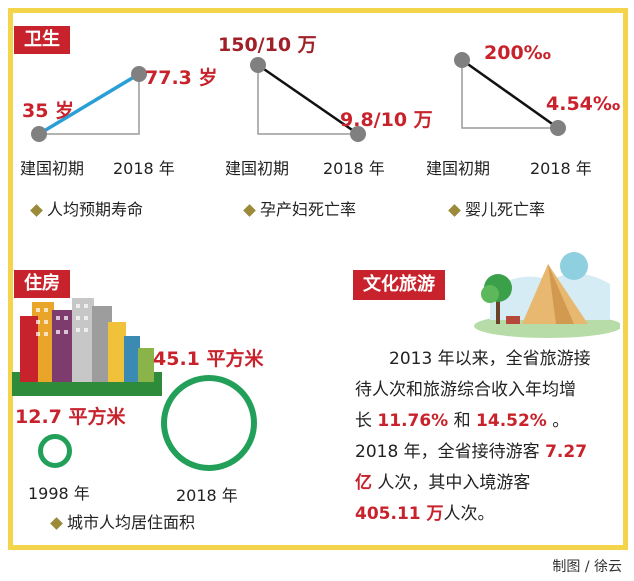 Image resolution: width=634 pixels, height=581 pixels. Describe the element at coordinates (587, 567) in the screenshot. I see `credit-text: 制图 / 徐云` at that location.